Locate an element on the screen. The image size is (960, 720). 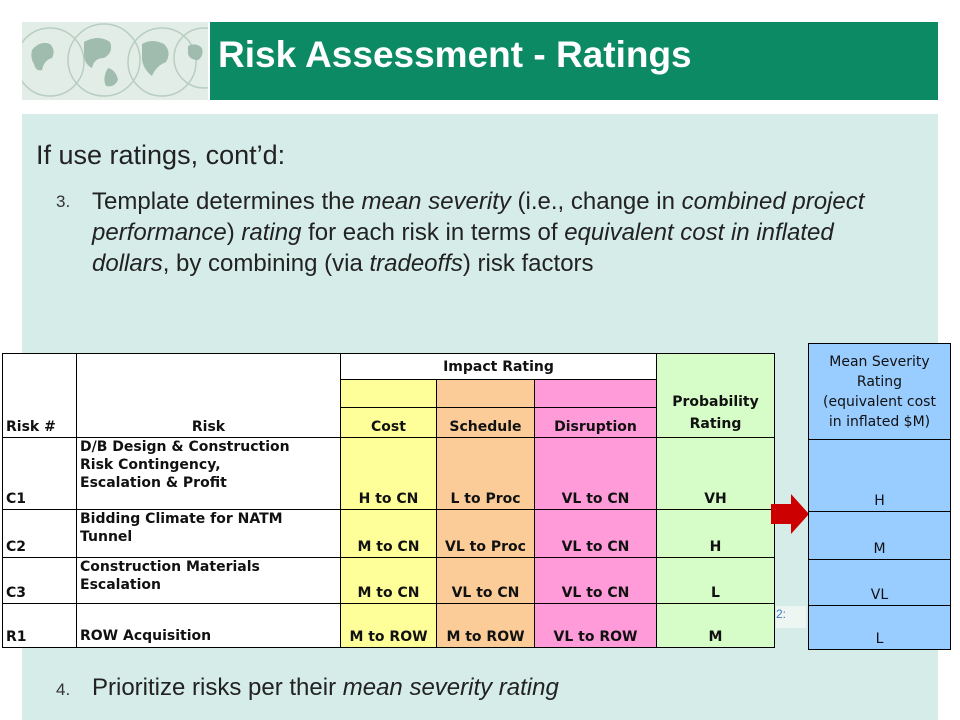
slide-title: Risk Assessment - Ratings is located at coordinates (455, 54).